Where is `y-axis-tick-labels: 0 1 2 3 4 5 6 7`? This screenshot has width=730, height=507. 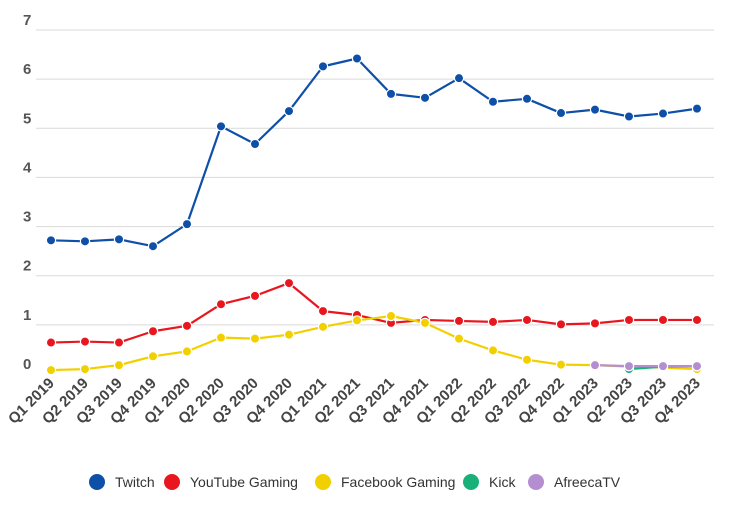
y-axis-tick-labels: 0 1 2 3 4 5 6 7 is located at coordinates (27, 192).